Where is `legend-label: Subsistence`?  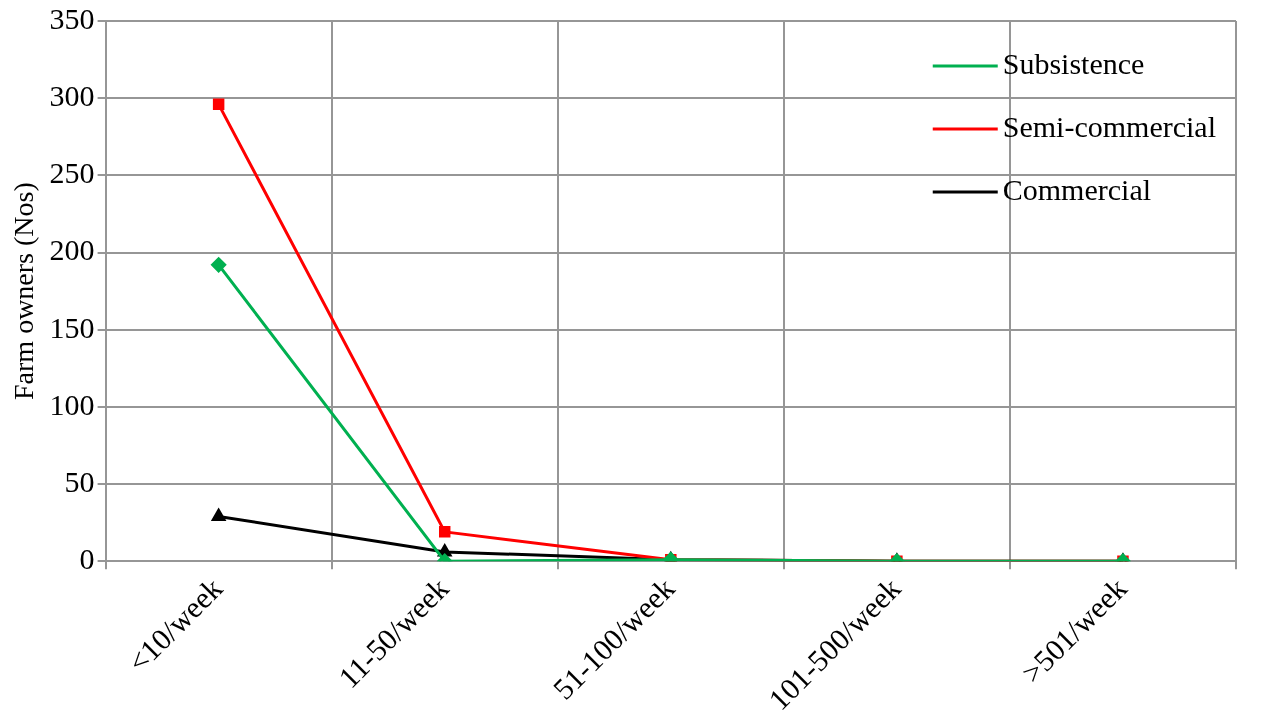
legend-label: Subsistence is located at coordinates (1073, 63).